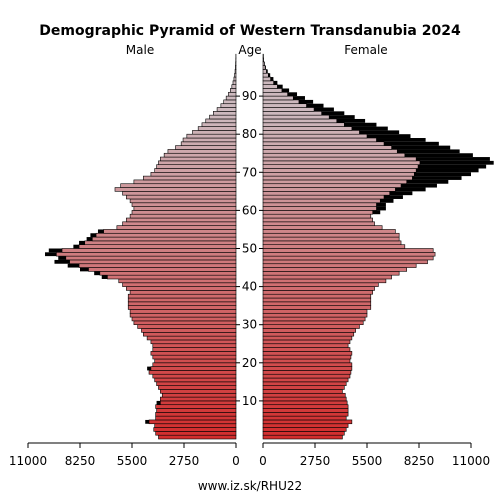 This screenshot has height=500, width=500. I want to click on age-tick-label: 70, so click(249, 172).